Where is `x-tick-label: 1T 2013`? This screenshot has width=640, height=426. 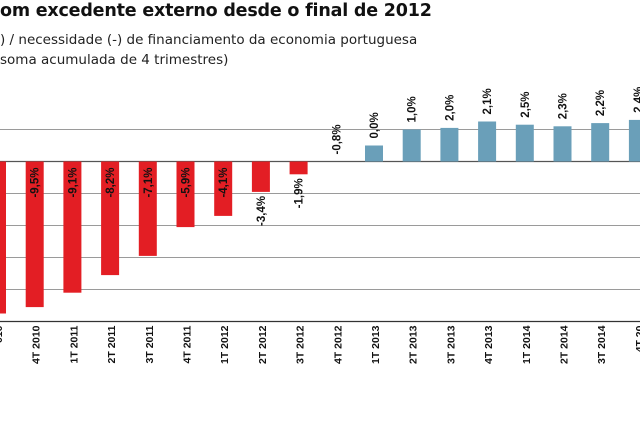 x-tick-label: 1T 2013 is located at coordinates (376, 344).